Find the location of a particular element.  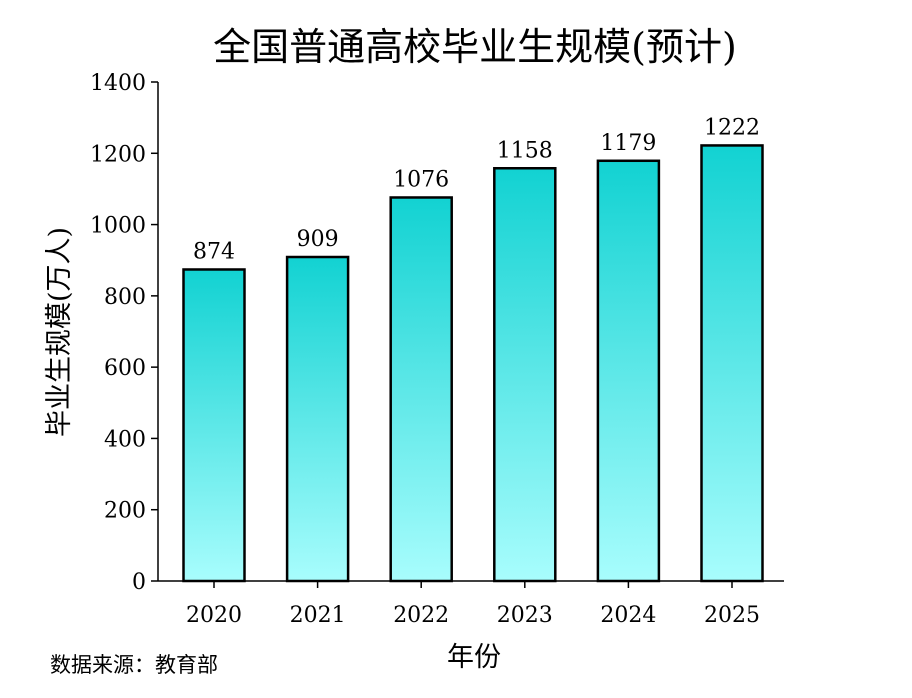

x-tick-label: 2020 is located at coordinates (214, 615).